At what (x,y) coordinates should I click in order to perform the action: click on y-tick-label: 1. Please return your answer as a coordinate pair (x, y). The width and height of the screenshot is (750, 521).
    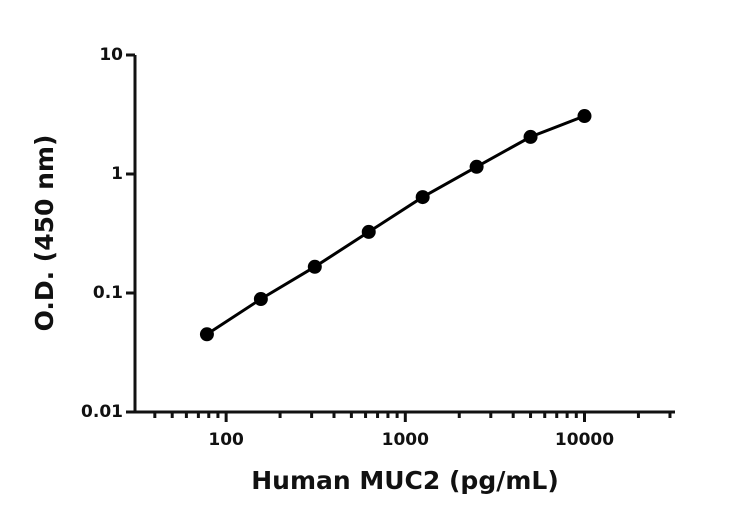
    Looking at the image, I should click on (117, 174).